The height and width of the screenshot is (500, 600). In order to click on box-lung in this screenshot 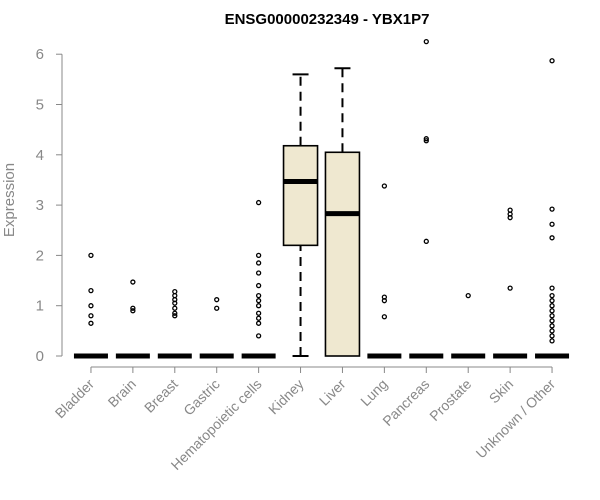, I will do `click(384, 271)`.